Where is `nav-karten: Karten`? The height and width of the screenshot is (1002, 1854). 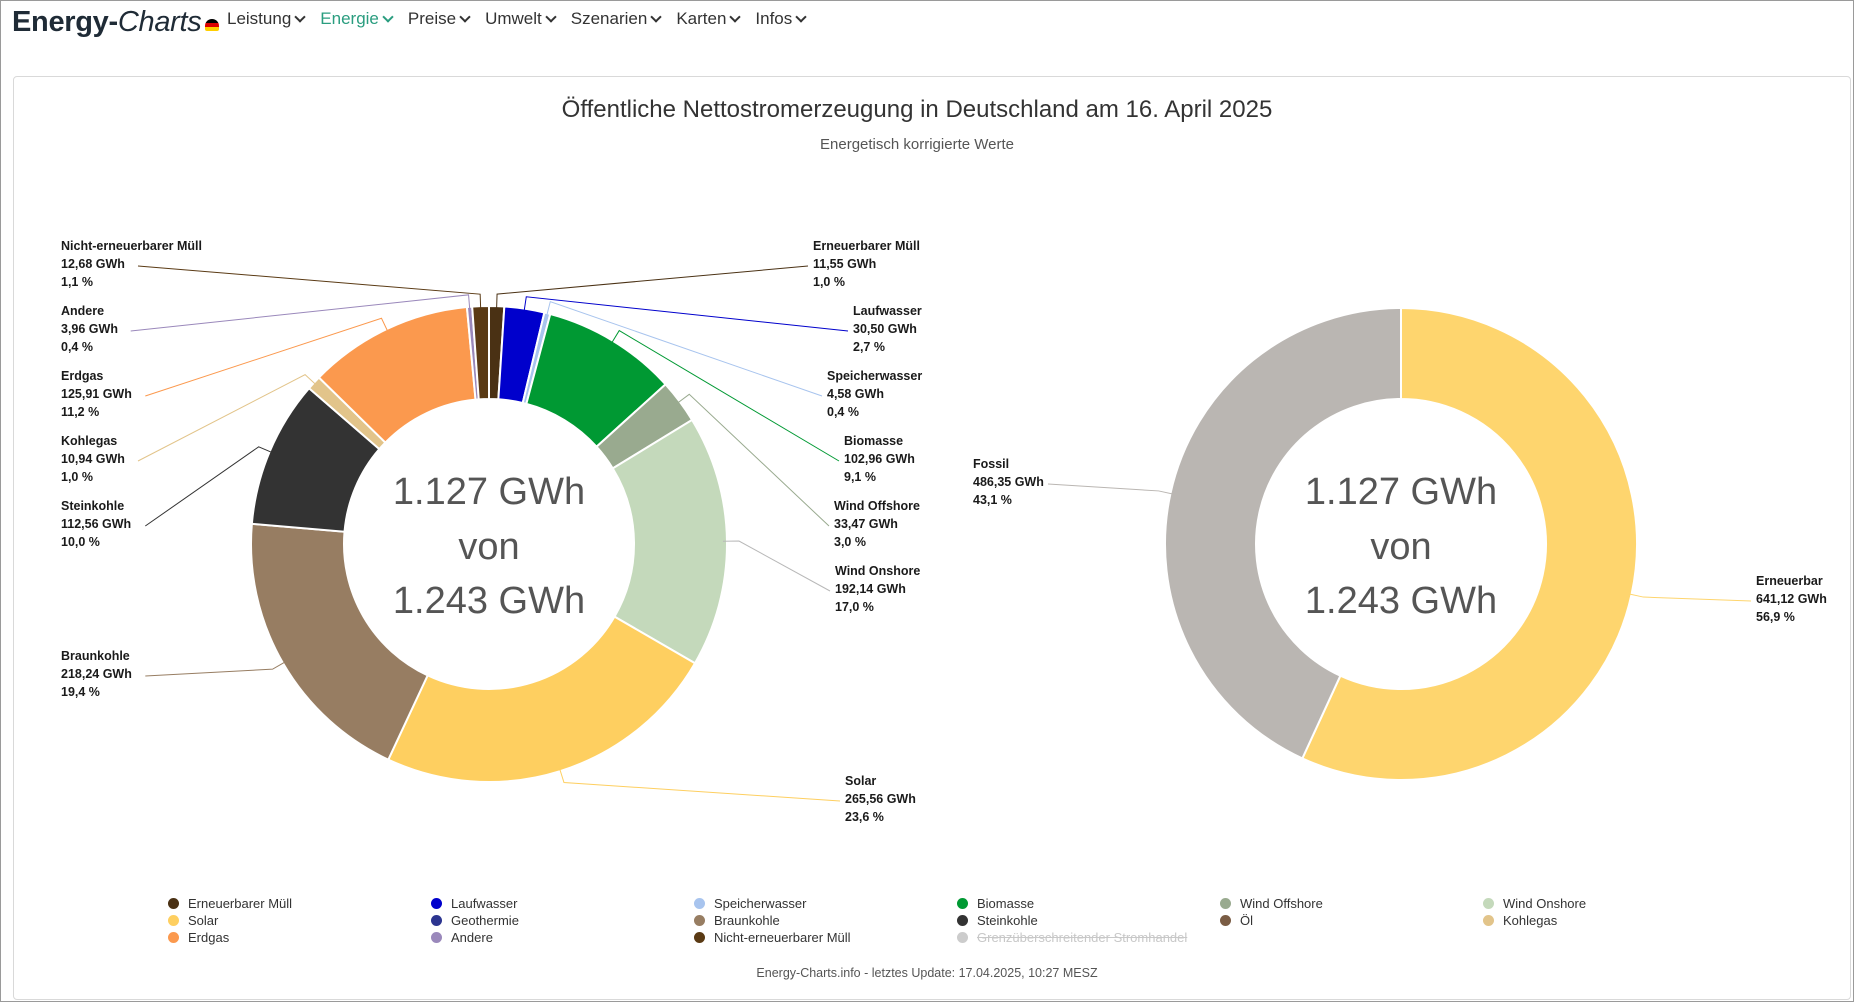 nav-karten: Karten is located at coordinates (709, 19).